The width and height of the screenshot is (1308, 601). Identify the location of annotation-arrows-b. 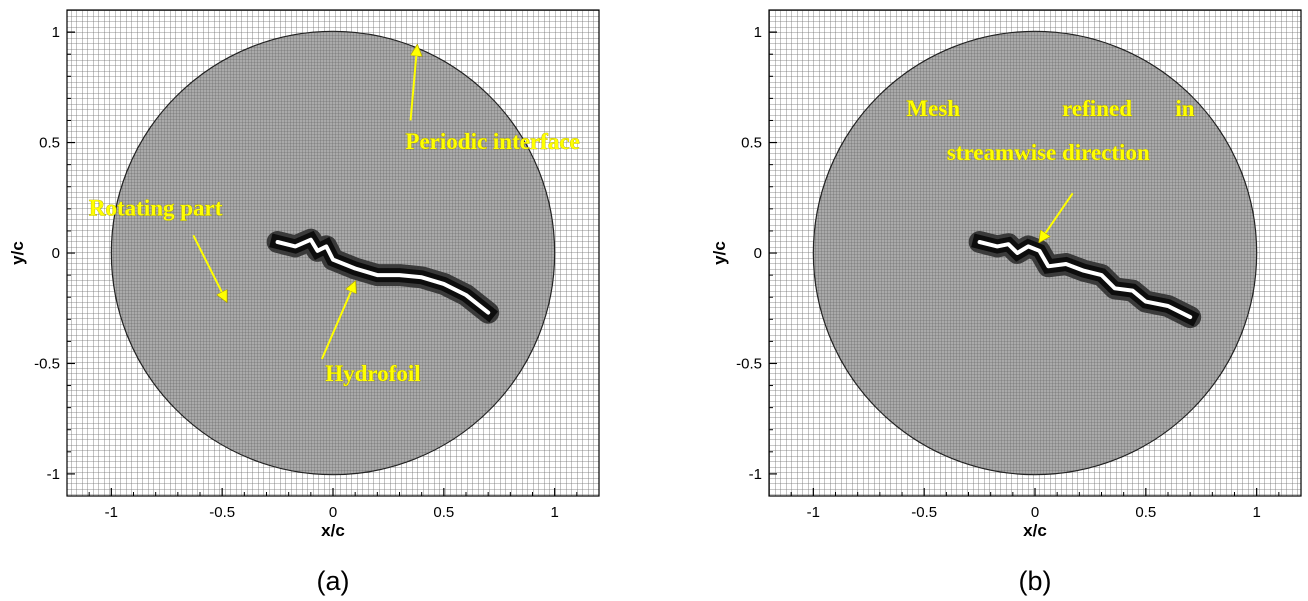
(1056, 217).